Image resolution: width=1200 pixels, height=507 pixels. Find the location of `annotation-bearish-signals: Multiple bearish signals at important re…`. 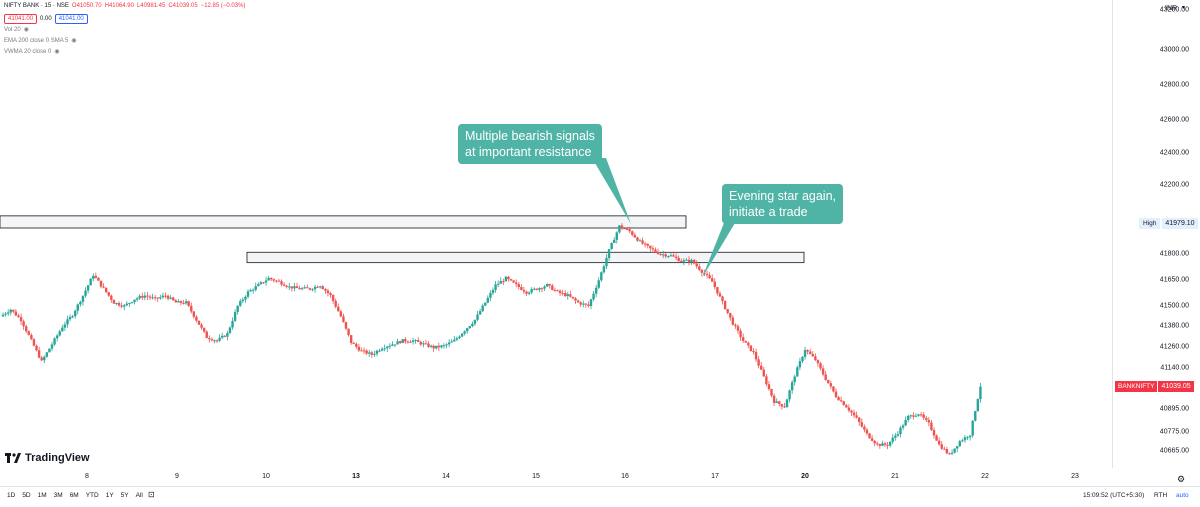

annotation-bearish-signals: Multiple bearish signals at important re… is located at coordinates (530, 144).